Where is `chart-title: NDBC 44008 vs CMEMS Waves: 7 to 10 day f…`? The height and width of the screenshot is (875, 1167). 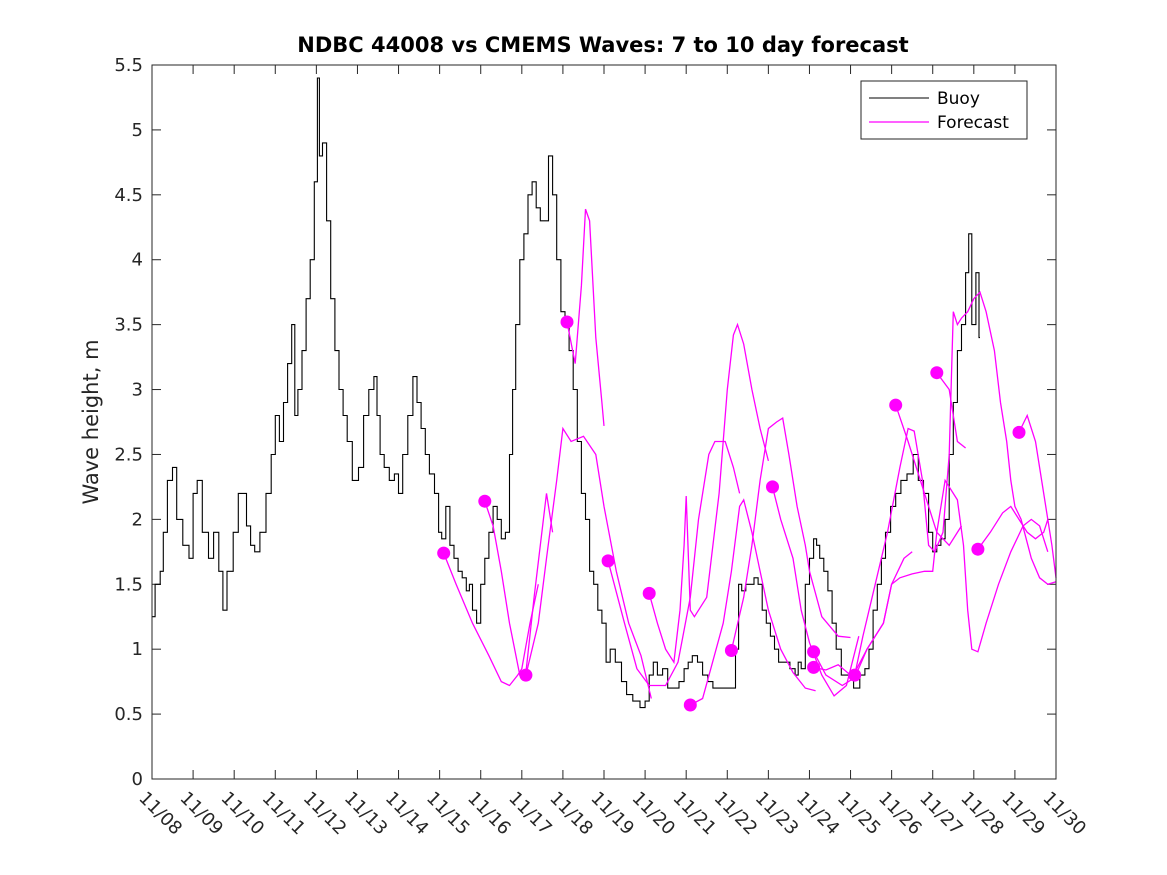
chart-title: NDBC 44008 vs CMEMS Waves: 7 to 10 day f… is located at coordinates (602, 45).